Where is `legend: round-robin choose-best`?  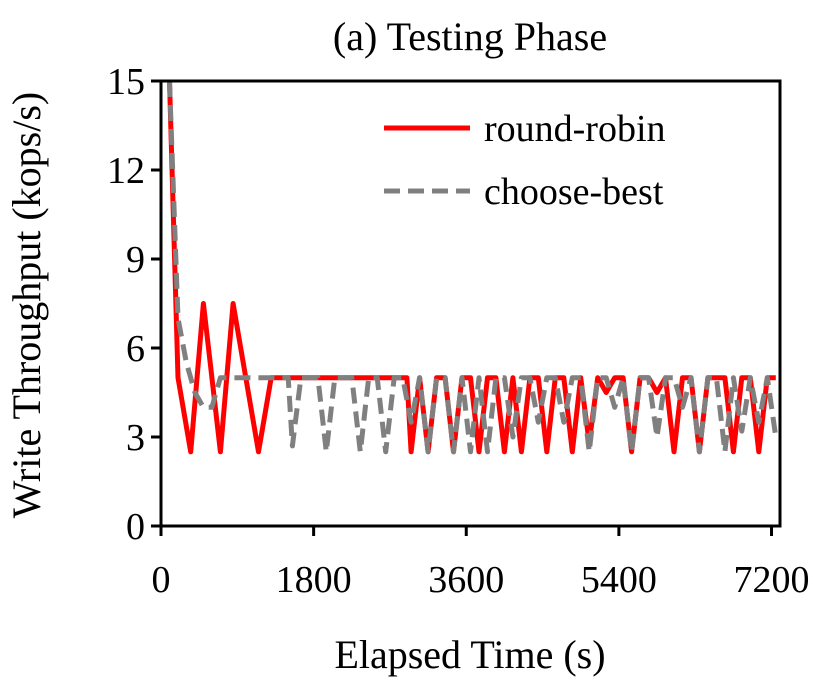 legend: round-robin choose-best is located at coordinates (525, 160).